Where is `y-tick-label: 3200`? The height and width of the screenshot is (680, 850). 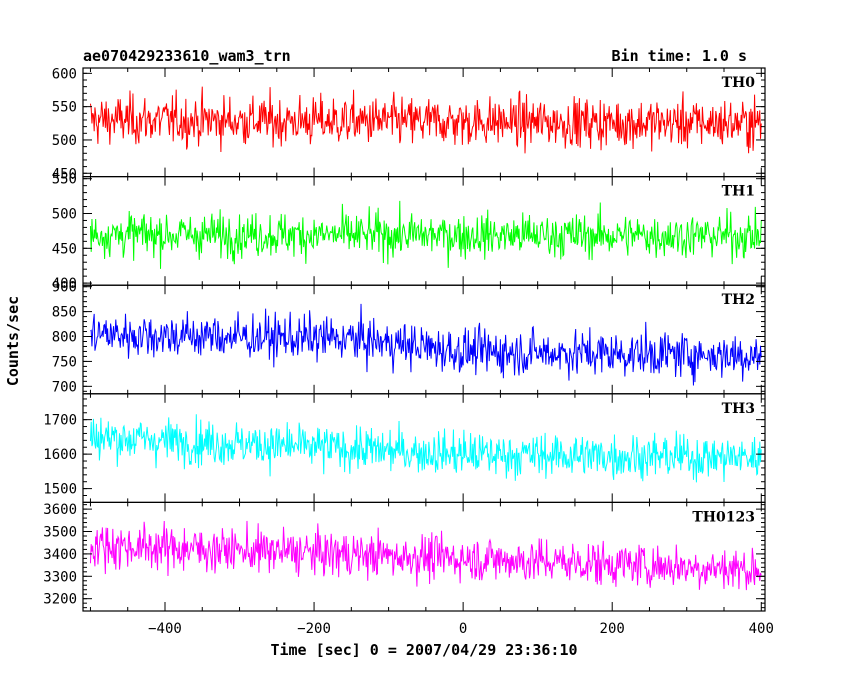 y-tick-label: 3200 is located at coordinates (60, 600).